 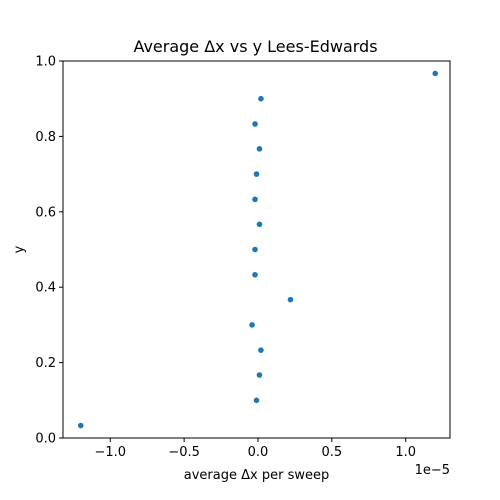 I want to click on x-axis: −1.0 −0.5 0.0 0.5 1.0, so click(x=255, y=449).